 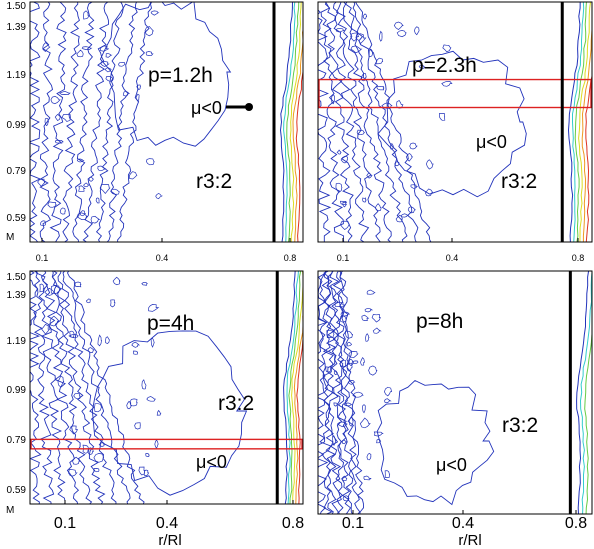 I want to click on y-tick-label: 1.50, so click(x=17, y=6).